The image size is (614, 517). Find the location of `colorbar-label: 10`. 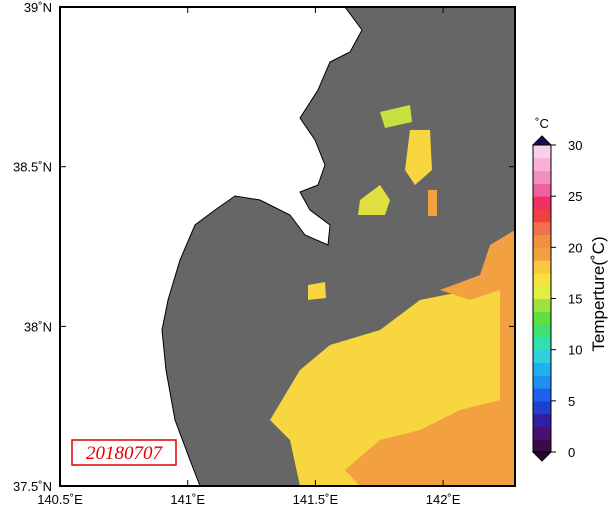

colorbar-label: 10 is located at coordinates (575, 350).